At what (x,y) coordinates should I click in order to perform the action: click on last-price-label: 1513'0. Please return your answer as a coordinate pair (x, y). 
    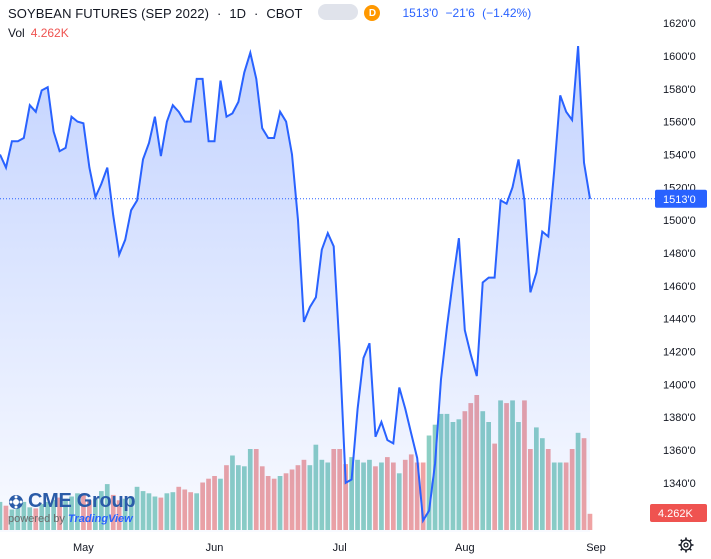
    Looking at the image, I should click on (681, 198).